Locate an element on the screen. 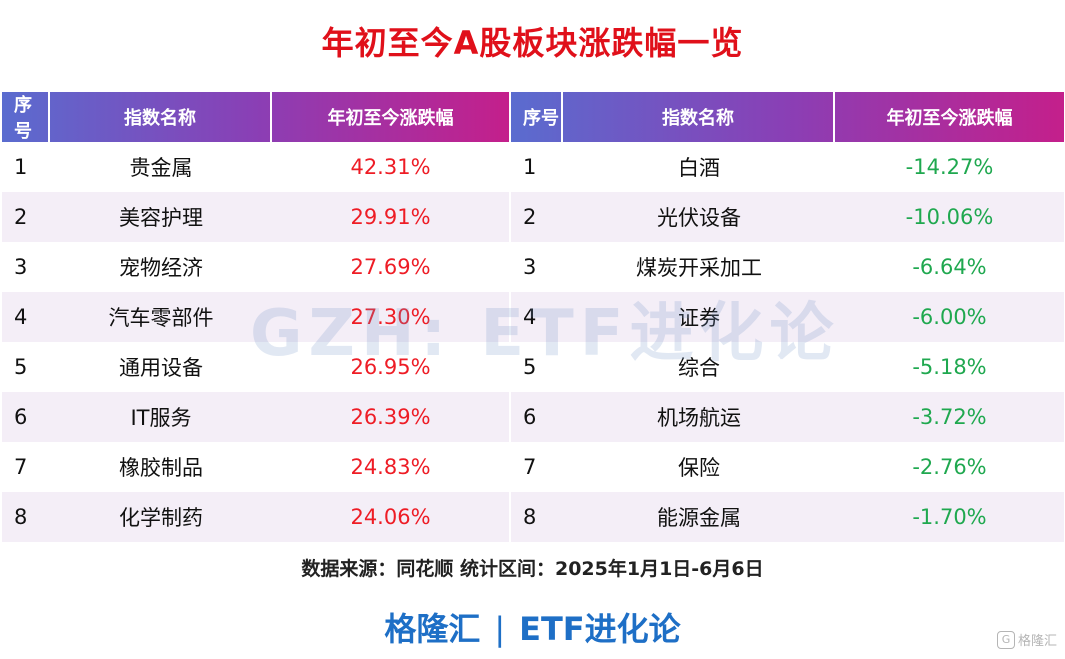 This screenshot has width=1065, height=659. row-name: 贵金属 is located at coordinates (161, 168).